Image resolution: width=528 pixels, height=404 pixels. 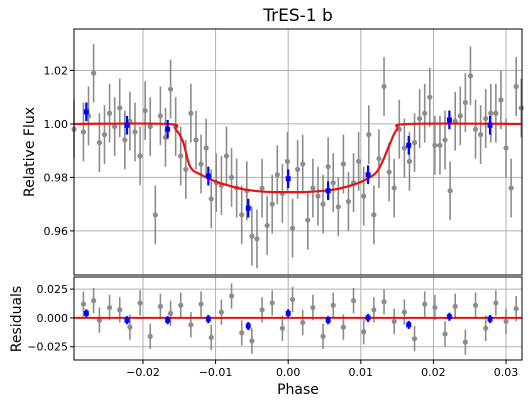 What do you see at coordinates (143, 372) in the screenshot?
I see `x-tick-label: −0.02` at bounding box center [143, 372].